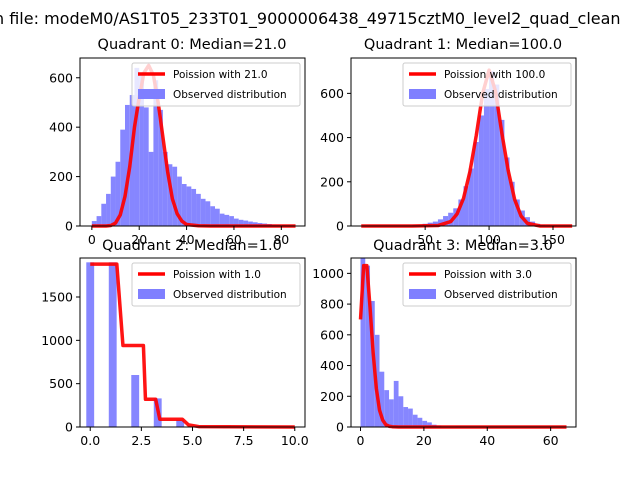  Describe the element at coordinates (192, 45) in the screenshot. I see `quadrant-0-title: Quadrant 0: Median=21.0` at that location.